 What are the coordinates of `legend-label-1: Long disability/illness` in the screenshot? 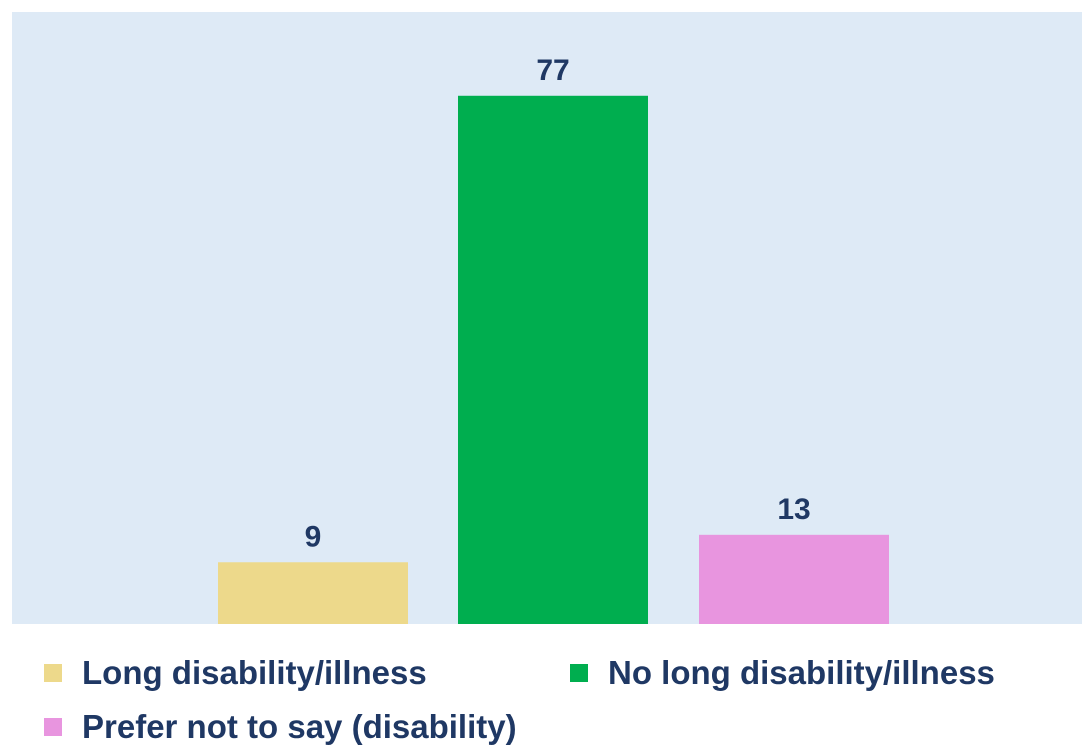 It's located at (254, 672).